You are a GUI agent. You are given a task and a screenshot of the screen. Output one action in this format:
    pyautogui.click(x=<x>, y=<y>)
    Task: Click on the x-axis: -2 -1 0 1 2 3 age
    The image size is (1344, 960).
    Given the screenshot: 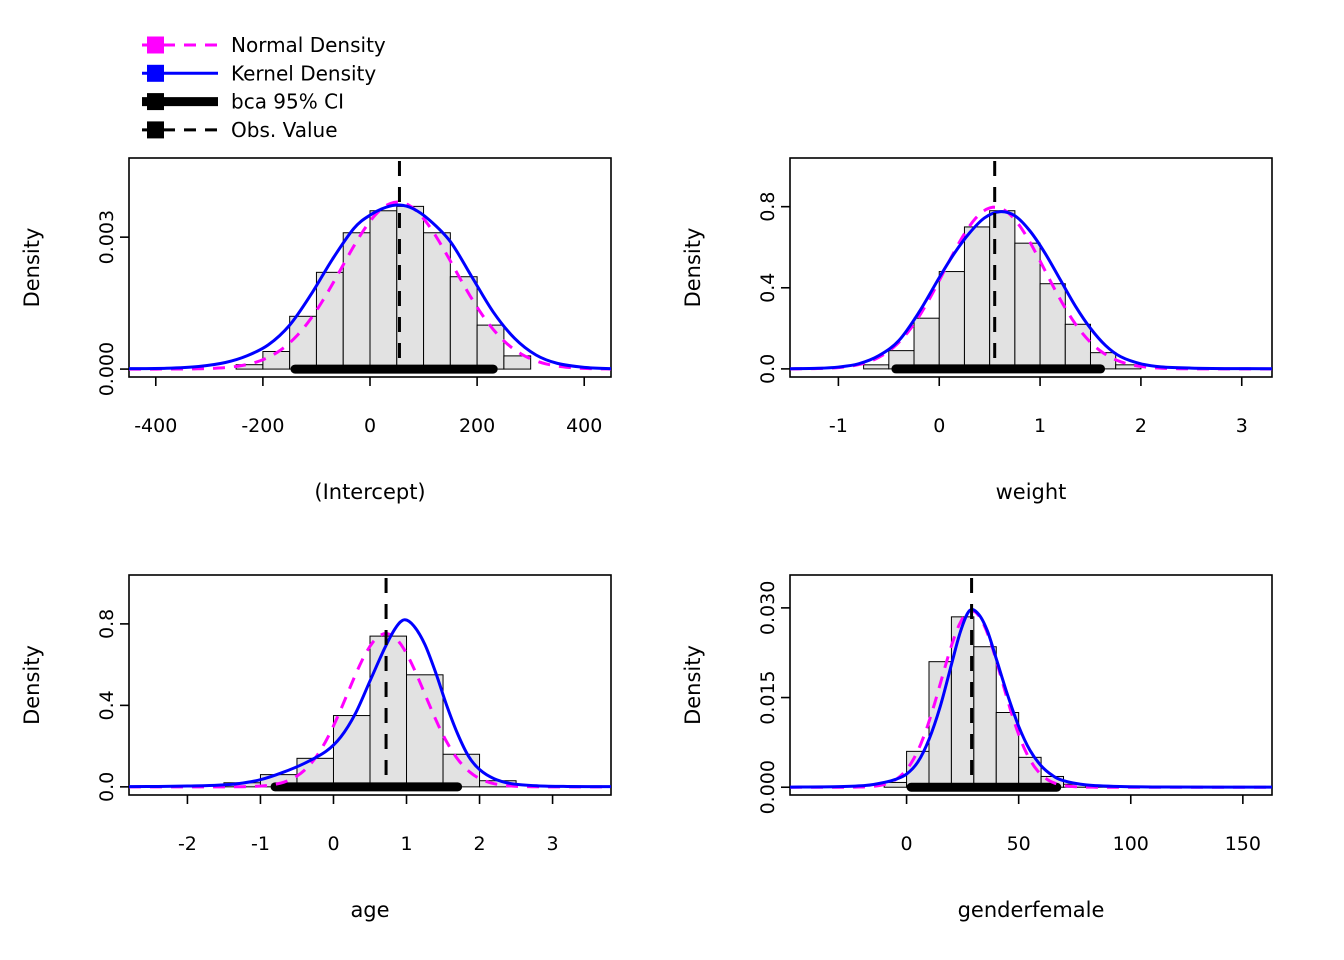 What is the action you would take?
    pyautogui.click(x=368, y=858)
    